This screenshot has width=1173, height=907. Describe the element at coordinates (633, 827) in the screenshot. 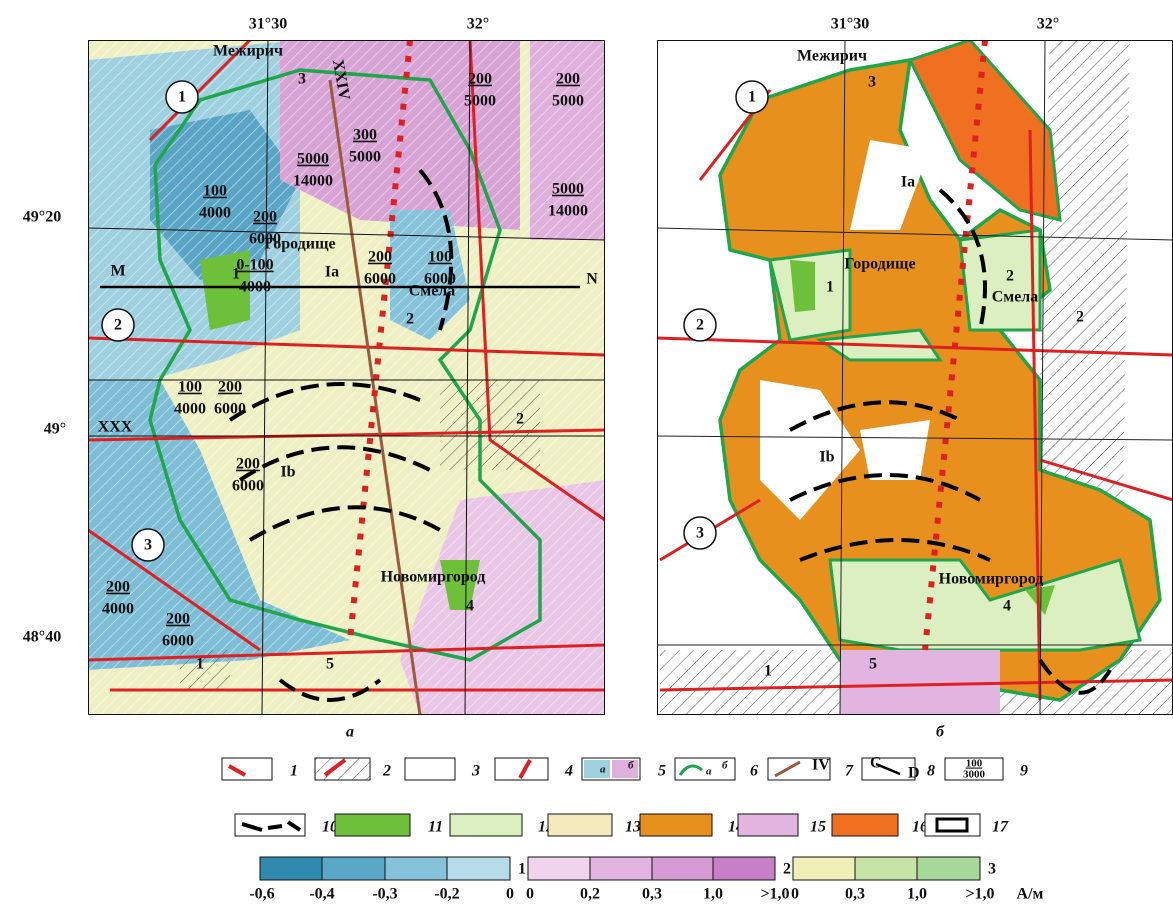

I see `legend-number: 13` at that location.